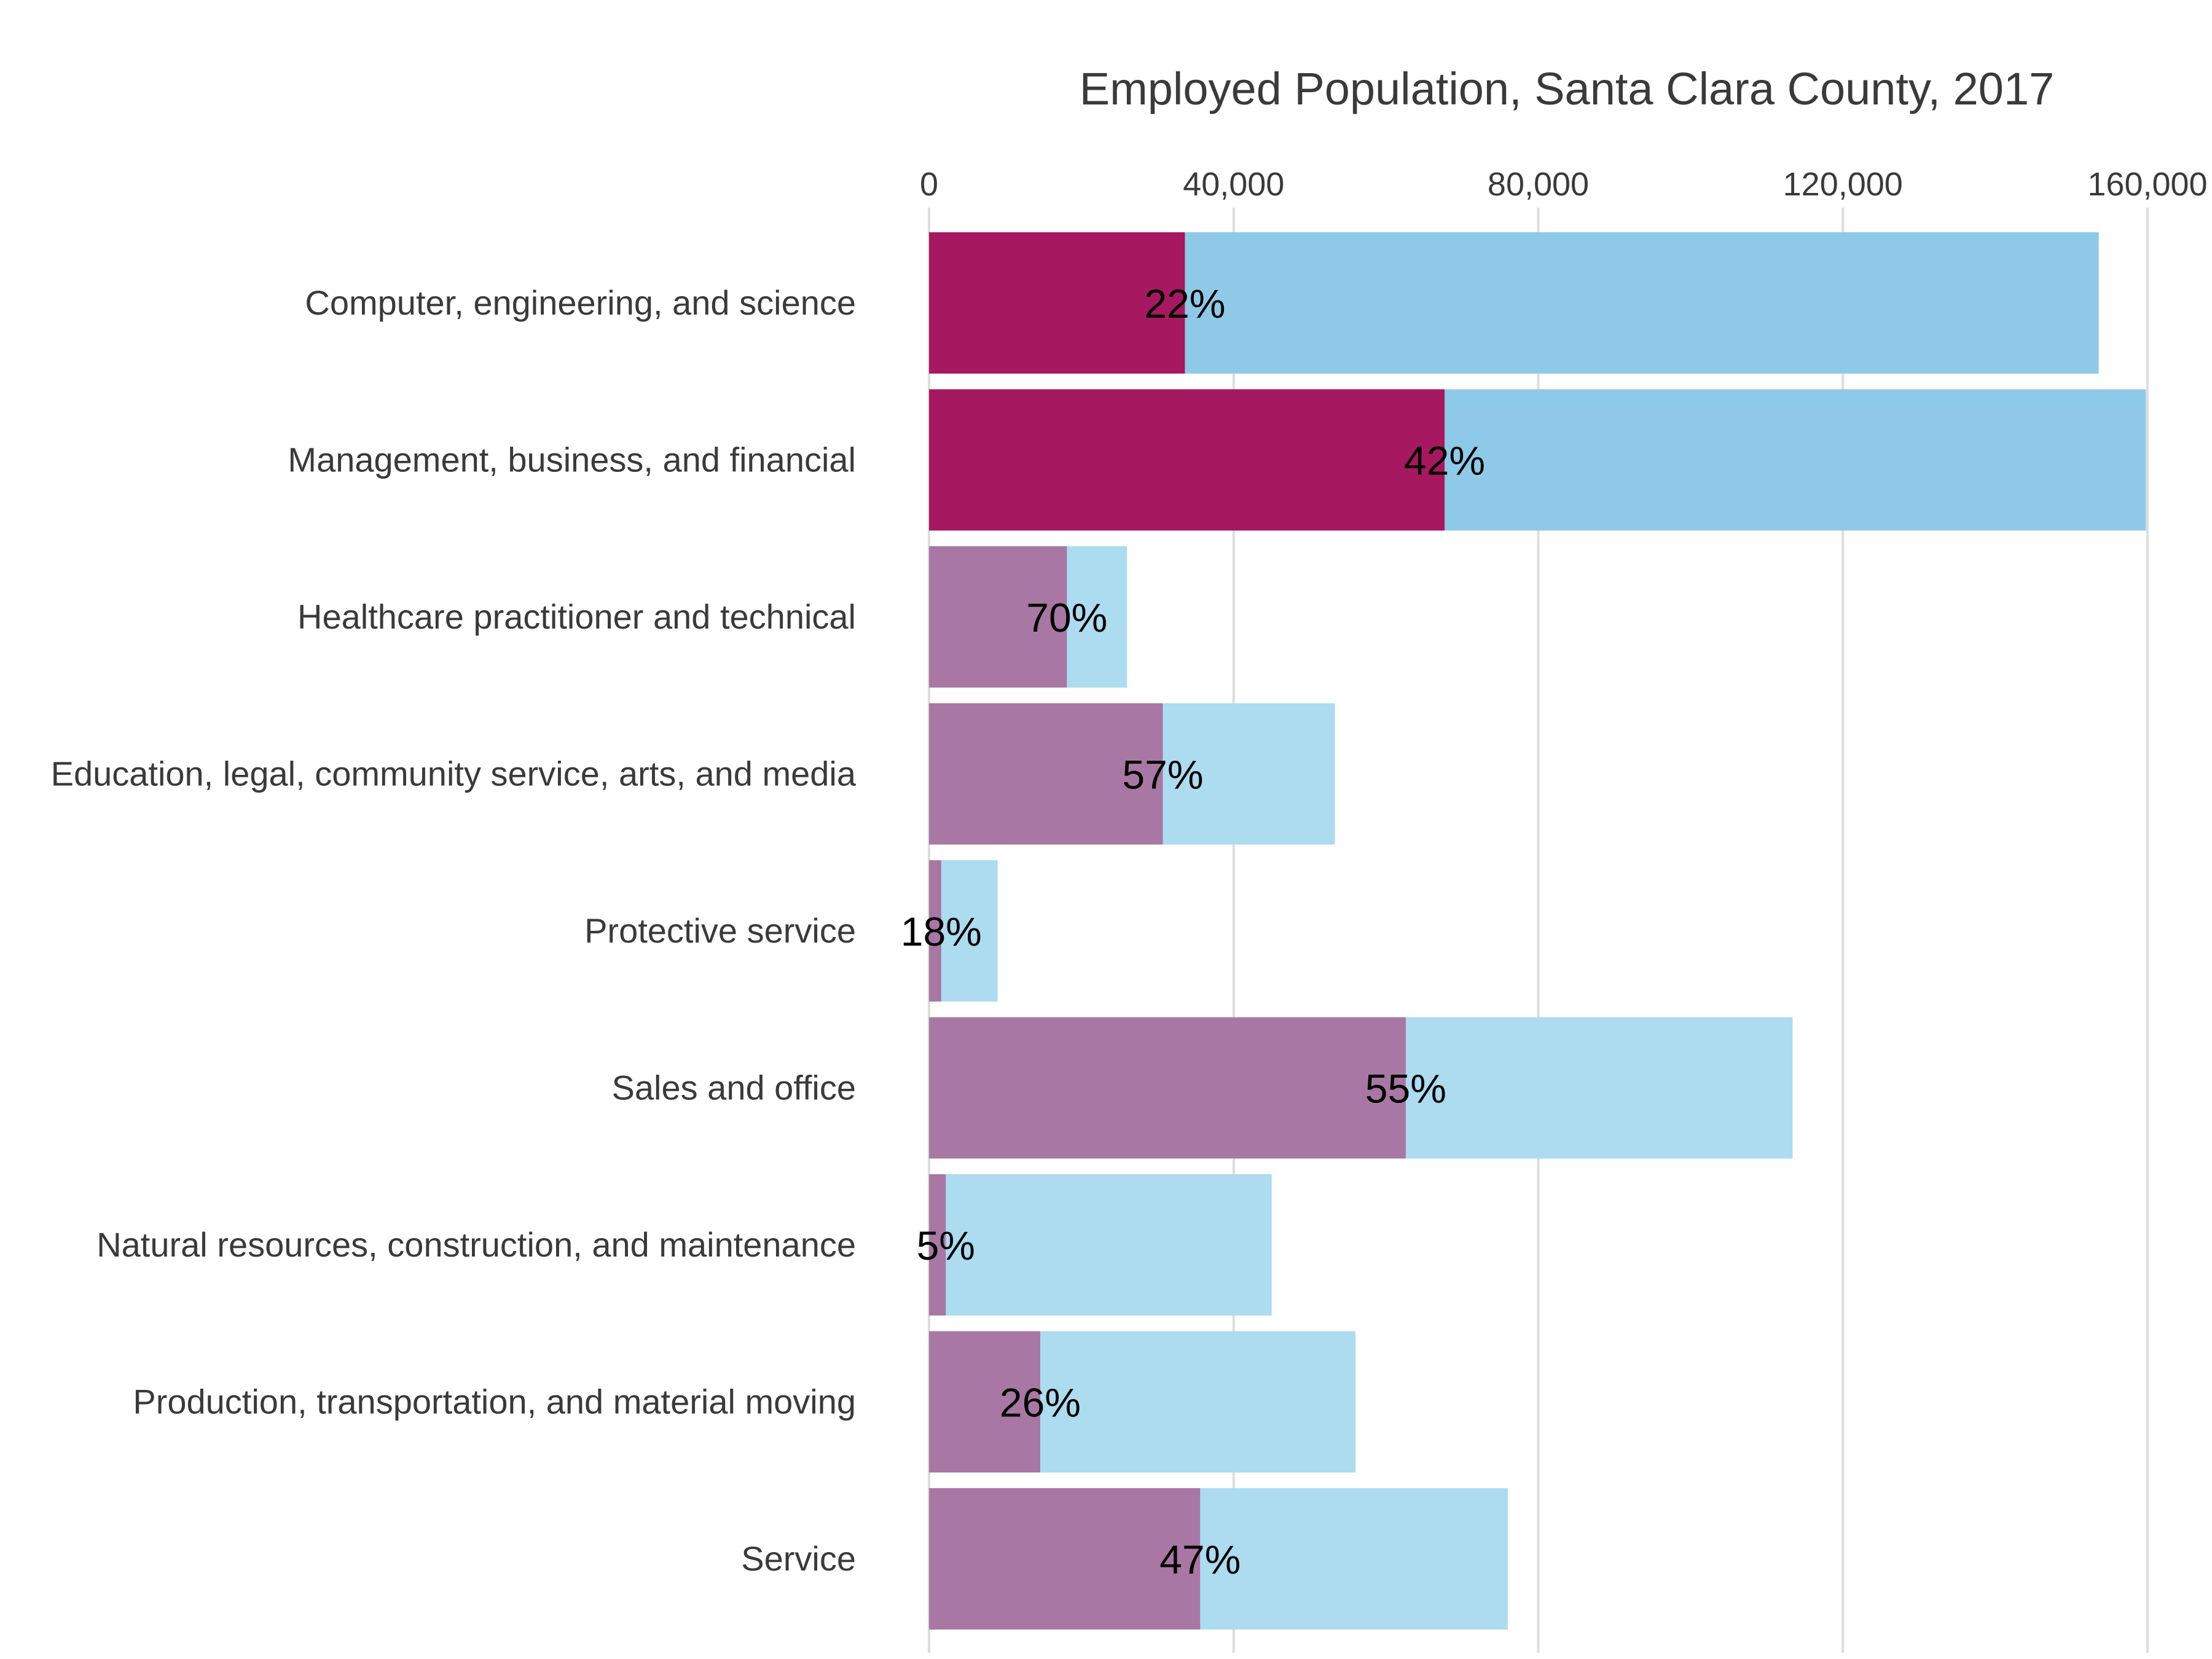 Image resolution: width=2212 pixels, height=1659 pixels. What do you see at coordinates (734, 1088) in the screenshot?
I see `category-label: Sales and office` at bounding box center [734, 1088].